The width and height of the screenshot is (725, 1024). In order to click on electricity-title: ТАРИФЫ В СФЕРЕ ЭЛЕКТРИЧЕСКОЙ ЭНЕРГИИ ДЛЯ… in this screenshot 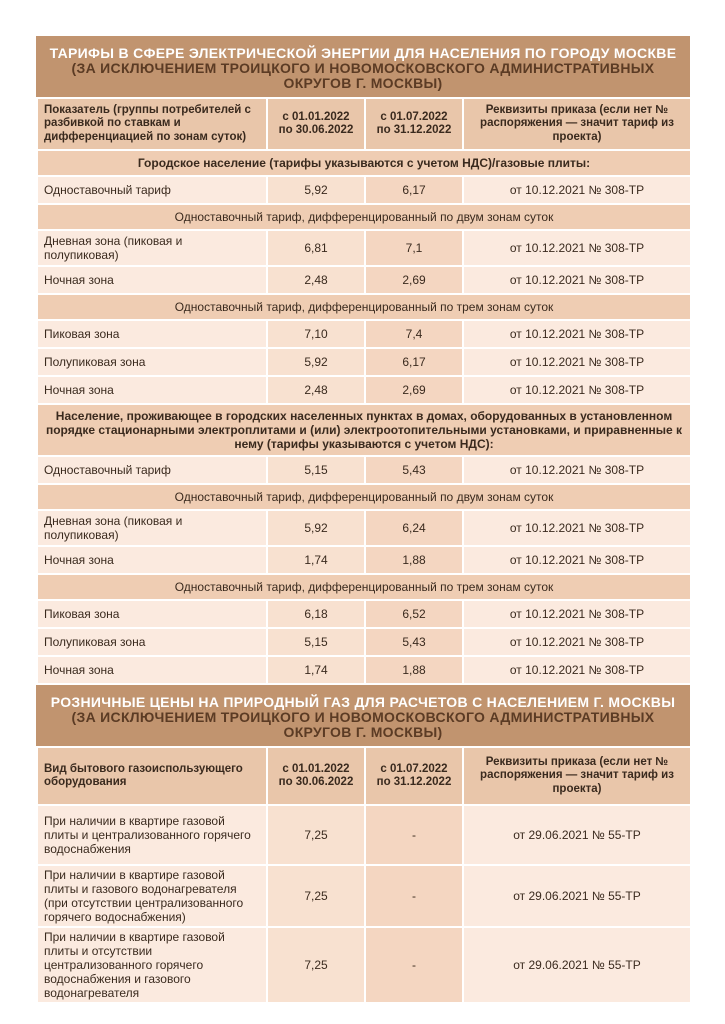, I will do `click(363, 66)`.